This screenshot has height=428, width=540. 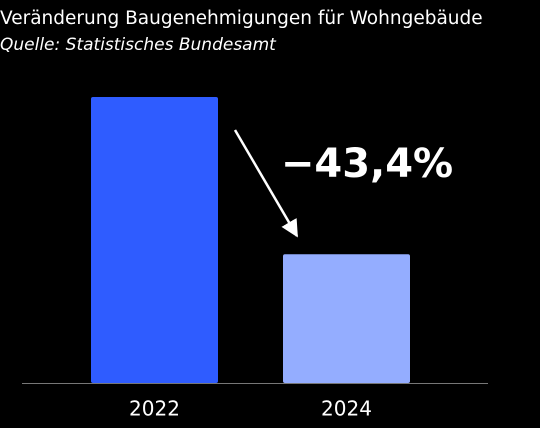 I want to click on x-tick-label: 2022, so click(x=154, y=409).